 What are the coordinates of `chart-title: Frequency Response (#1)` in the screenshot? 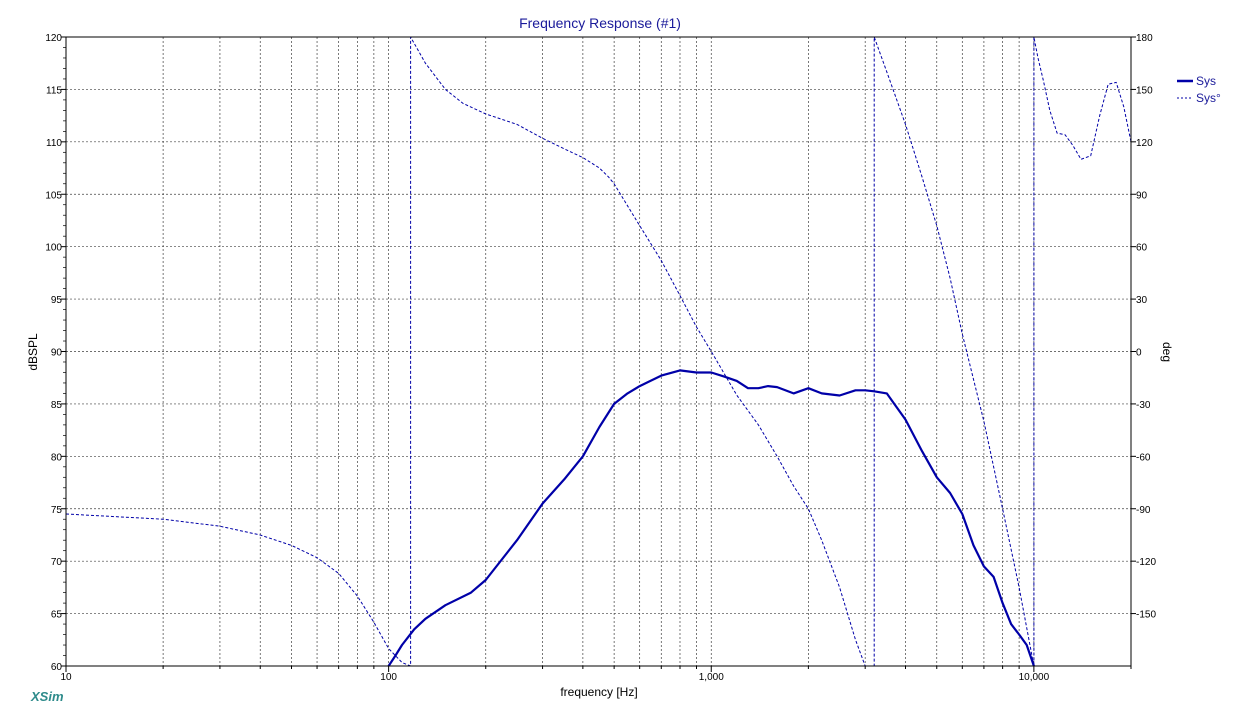 It's located at (600, 23).